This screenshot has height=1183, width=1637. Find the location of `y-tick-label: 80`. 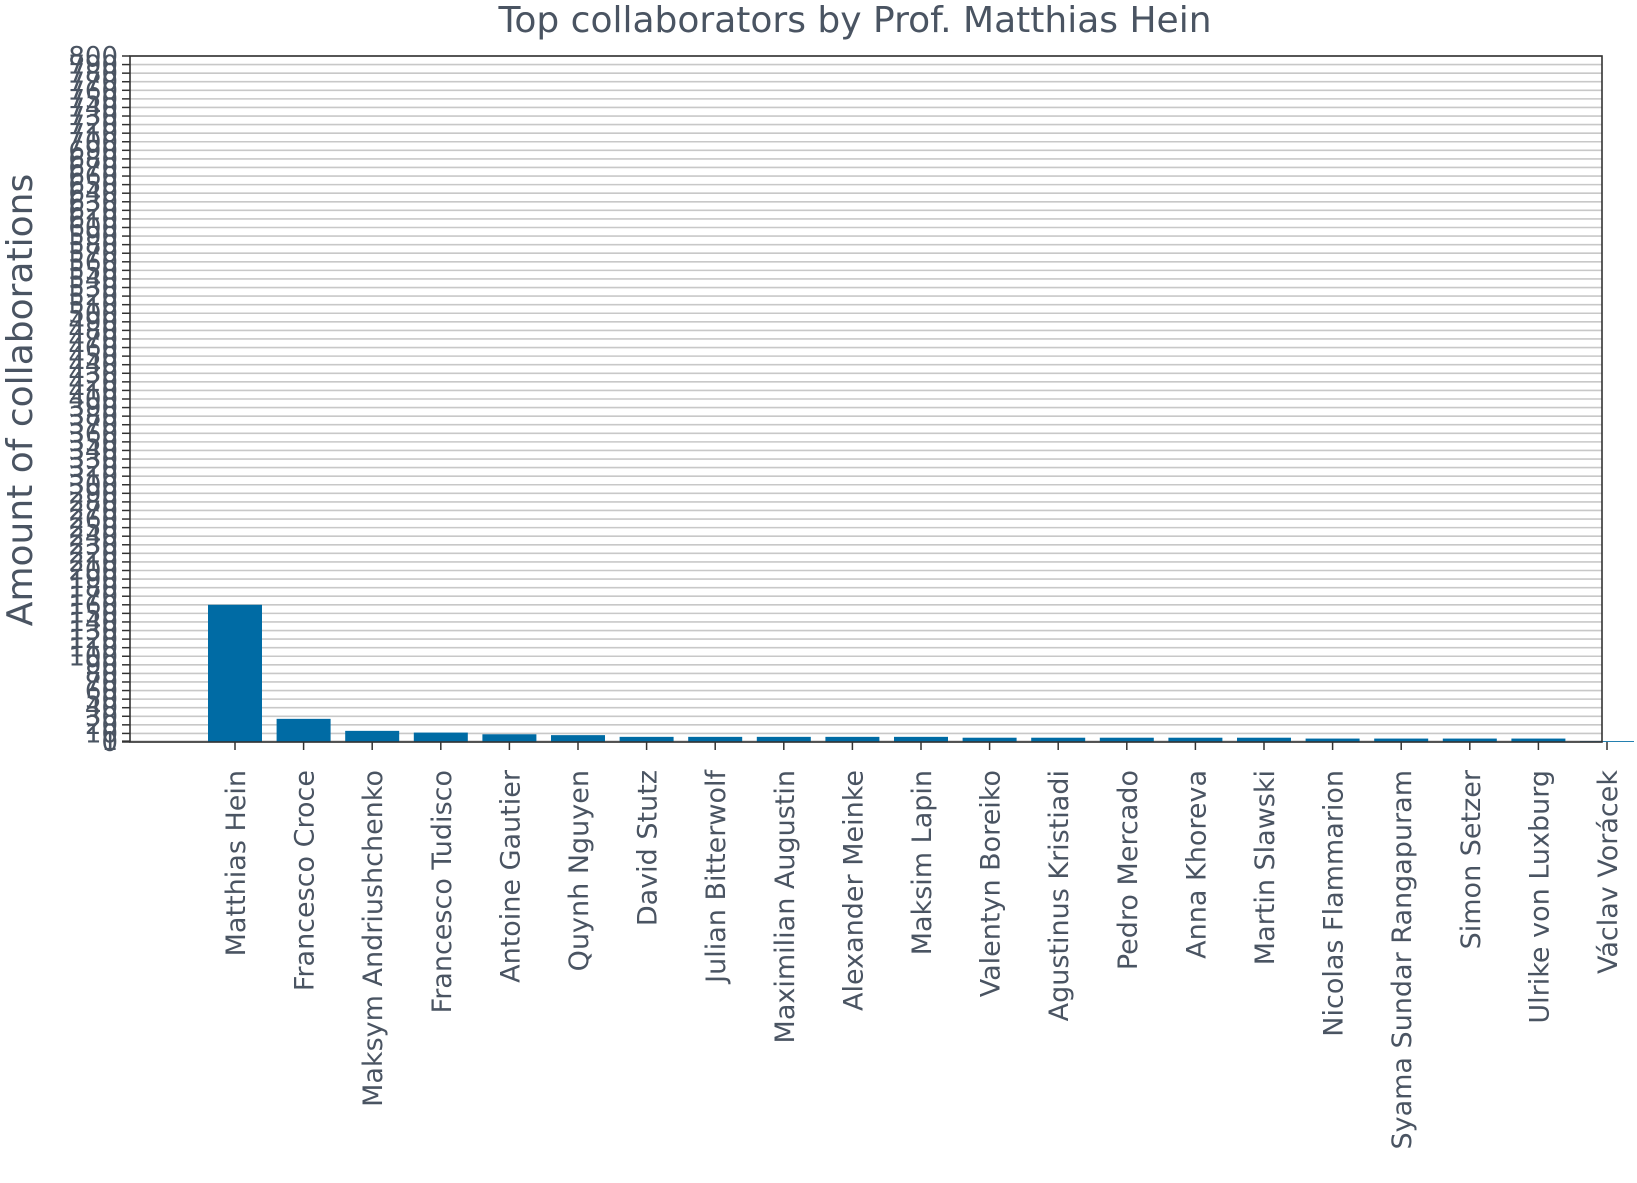

y-tick-label: 80 is located at coordinates (101, 674).